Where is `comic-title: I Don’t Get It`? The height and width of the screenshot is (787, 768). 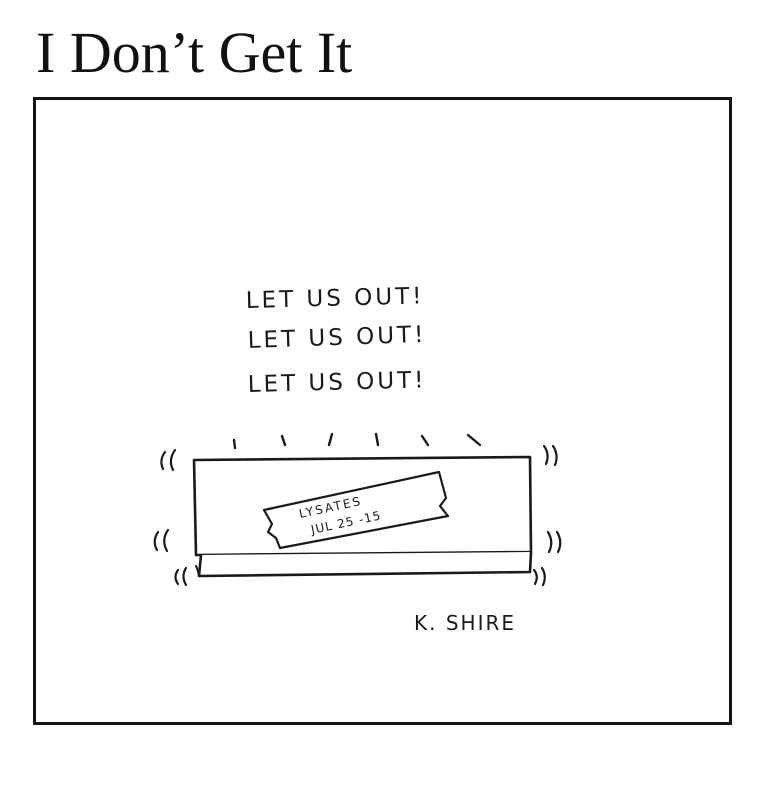 comic-title: I Don’t Get It is located at coordinates (194, 52).